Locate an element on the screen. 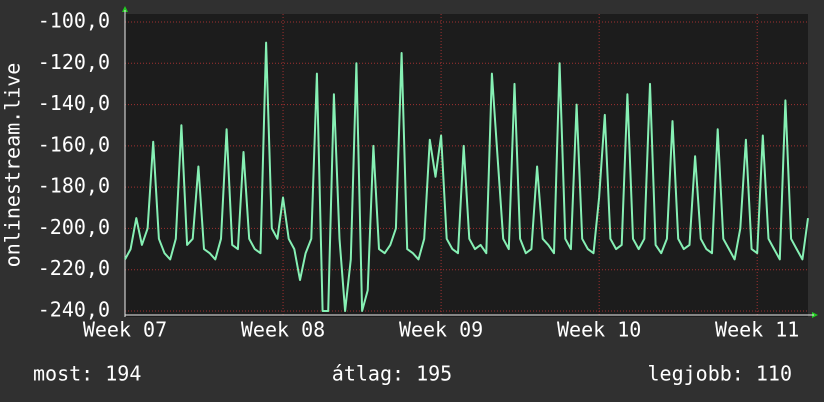 Image resolution: width=824 pixels, height=402 pixels. x-tick-label: Week 08 is located at coordinates (283, 330).